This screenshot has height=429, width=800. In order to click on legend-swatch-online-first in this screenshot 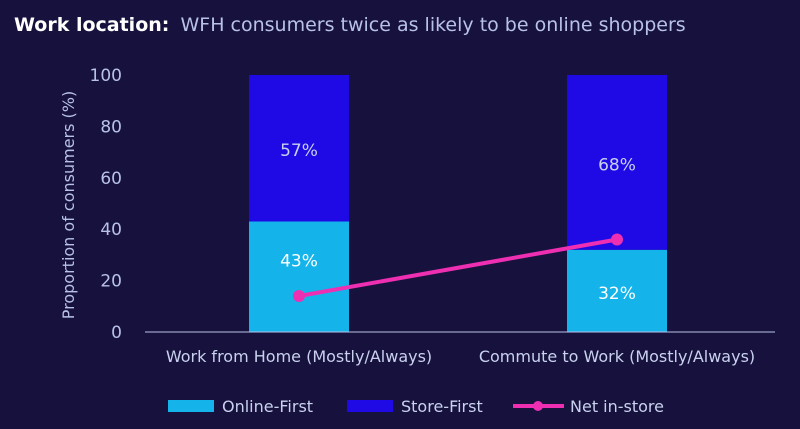, I will do `click(191, 406)`.